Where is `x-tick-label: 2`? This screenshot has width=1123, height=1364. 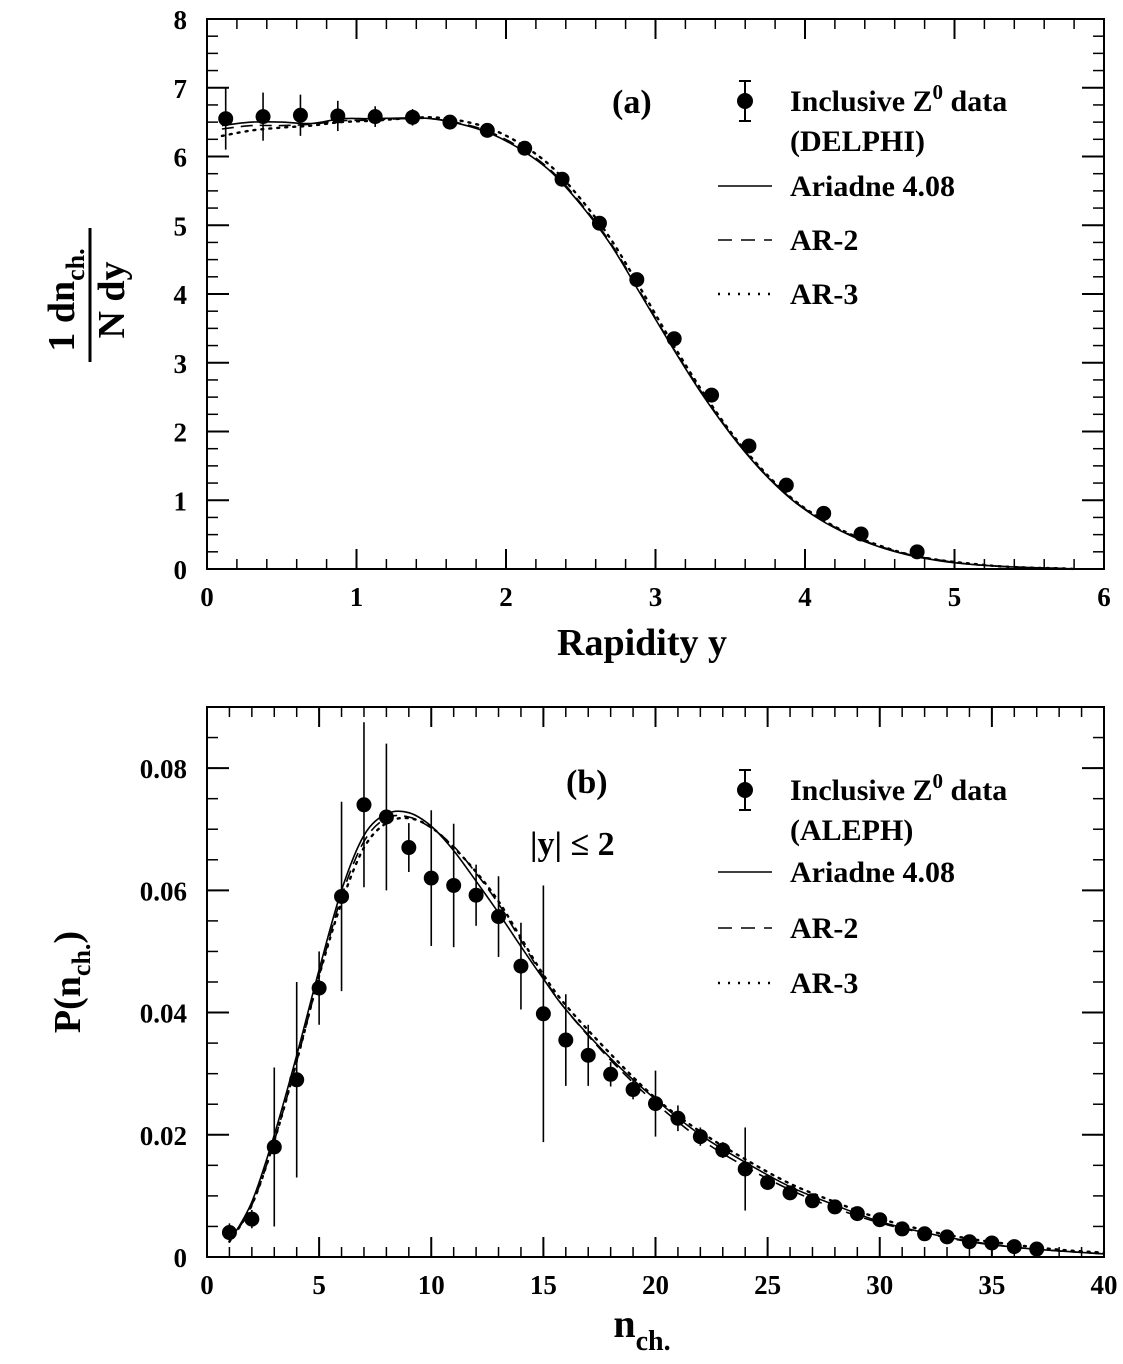
x-tick-label: 2 is located at coordinates (506, 597).